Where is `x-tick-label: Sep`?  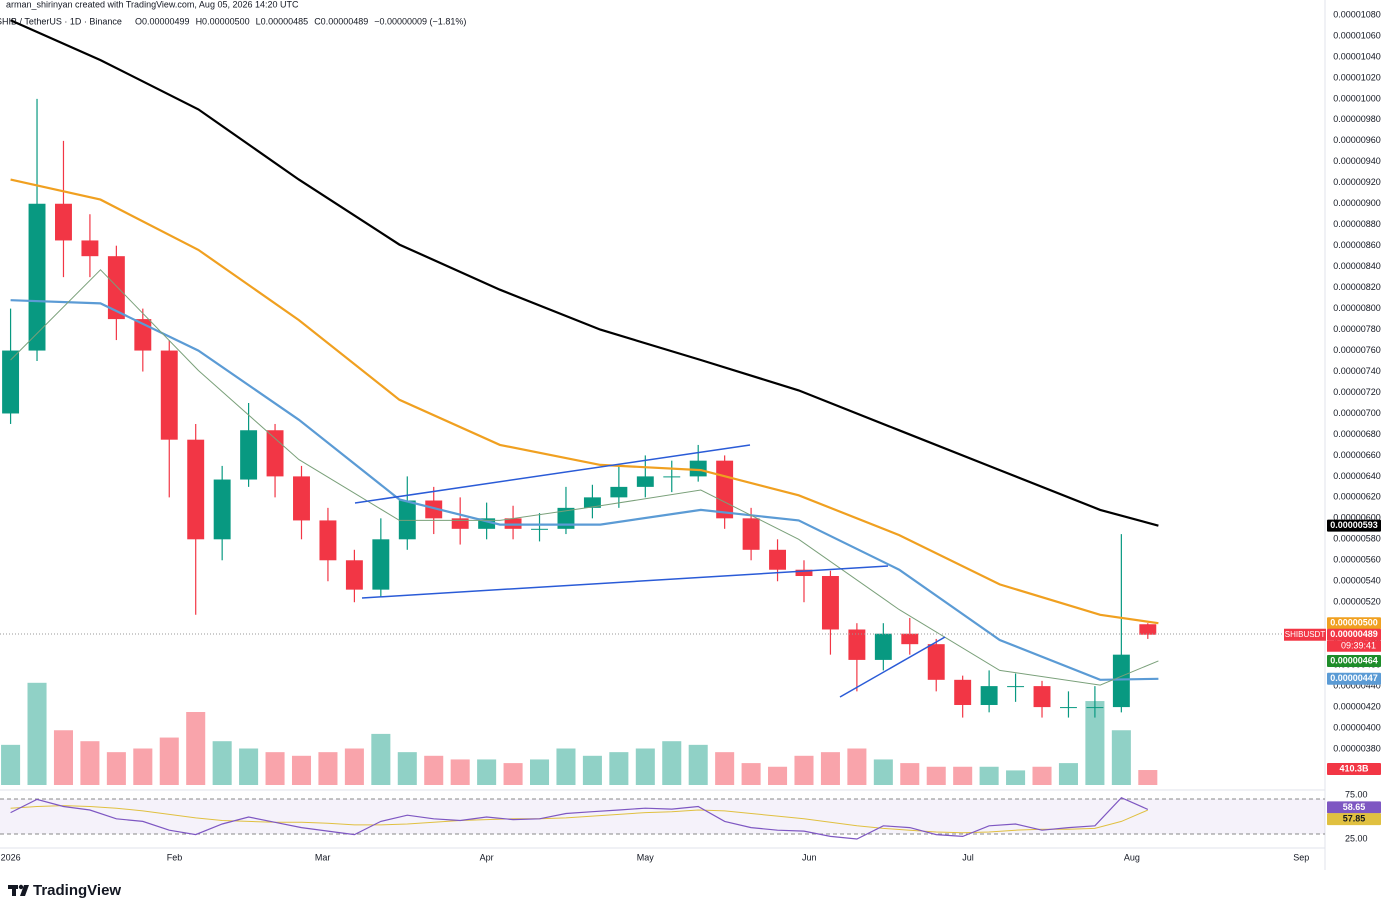
x-tick-label: Sep is located at coordinates (1301, 857).